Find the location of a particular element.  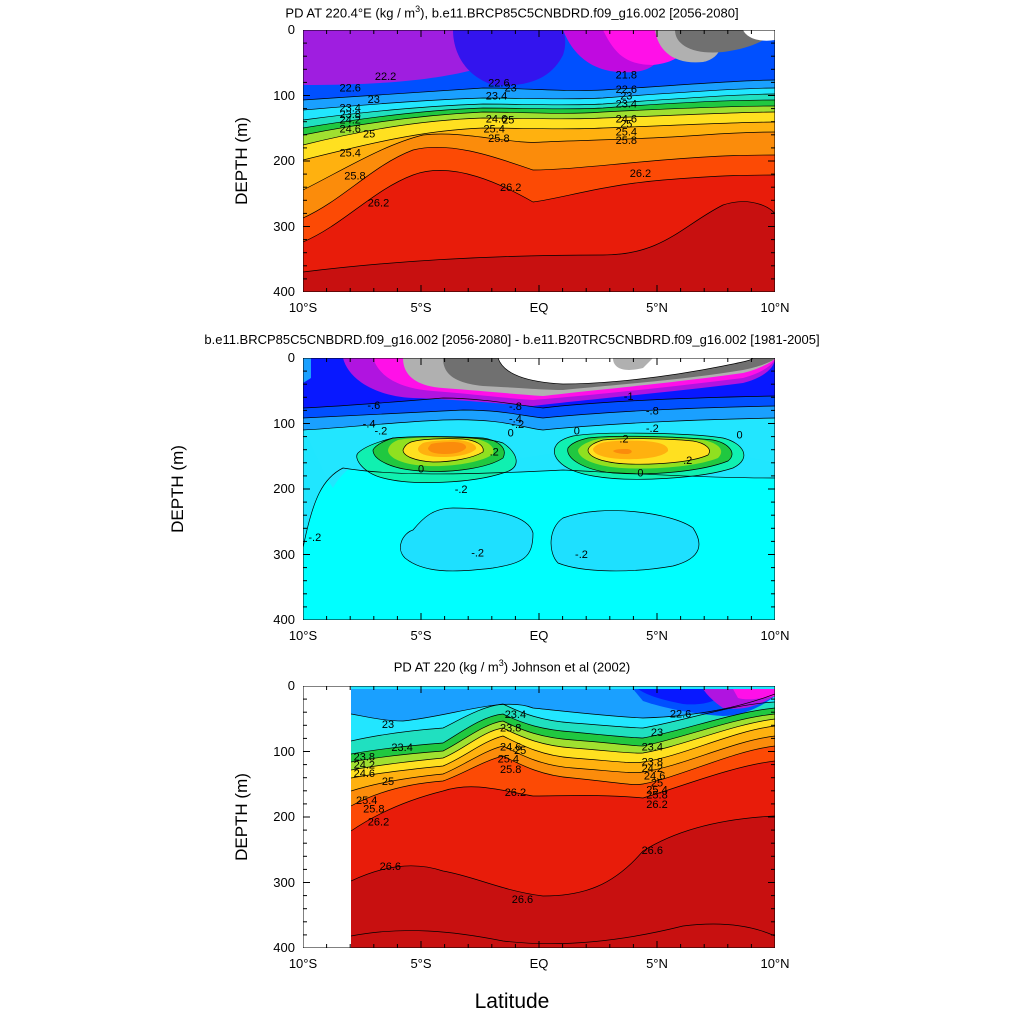

x-axis-label: Latitude is located at coordinates (512, 1001).